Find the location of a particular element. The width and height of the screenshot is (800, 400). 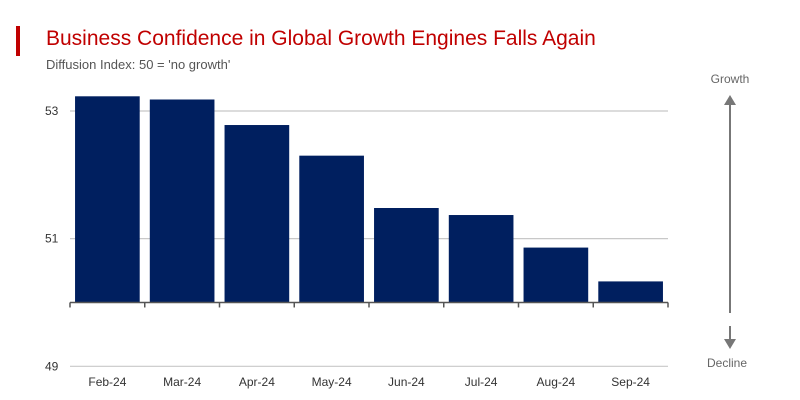

x-tick-label: Jul-24 is located at coordinates (481, 382).